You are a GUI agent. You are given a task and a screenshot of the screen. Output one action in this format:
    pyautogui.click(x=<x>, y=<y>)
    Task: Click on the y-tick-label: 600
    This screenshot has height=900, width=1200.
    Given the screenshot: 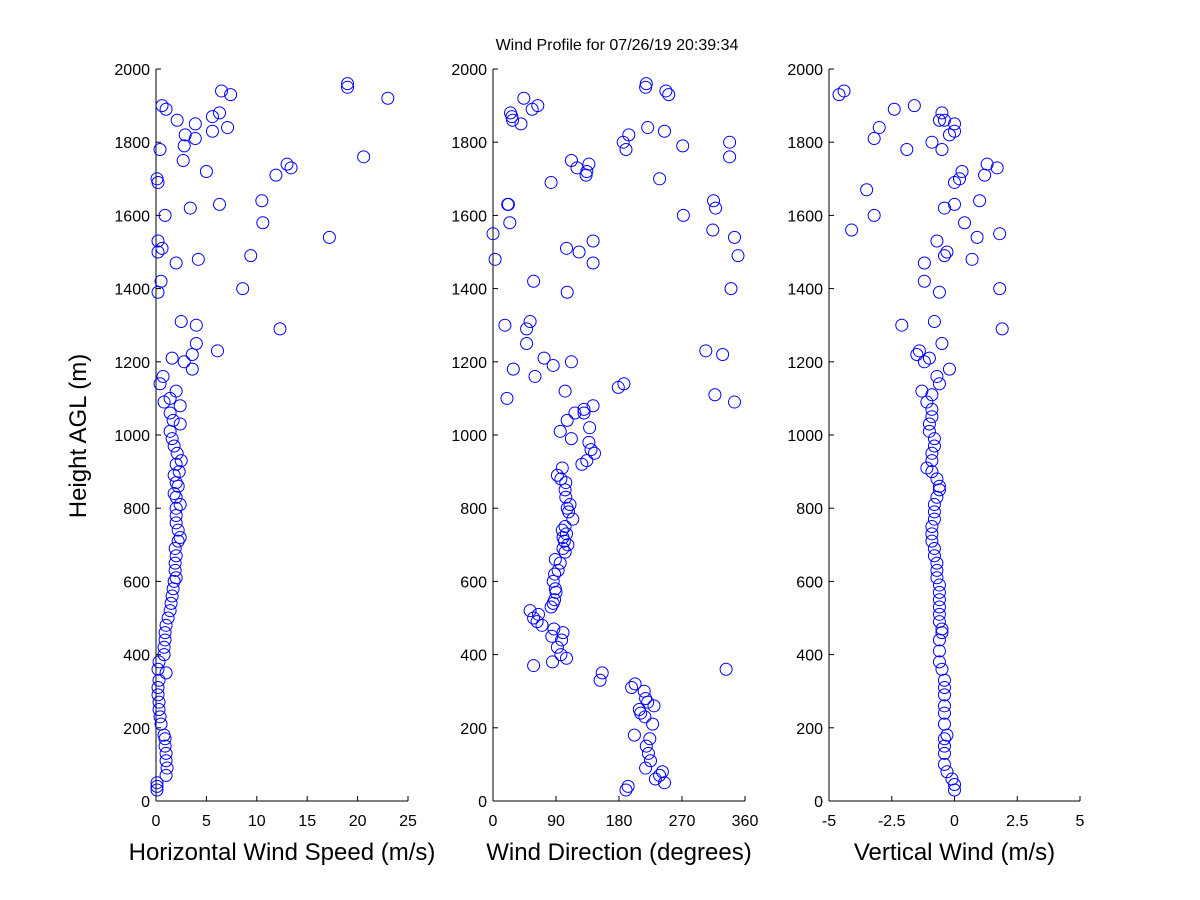 What is the action you would take?
    pyautogui.click(x=473, y=582)
    